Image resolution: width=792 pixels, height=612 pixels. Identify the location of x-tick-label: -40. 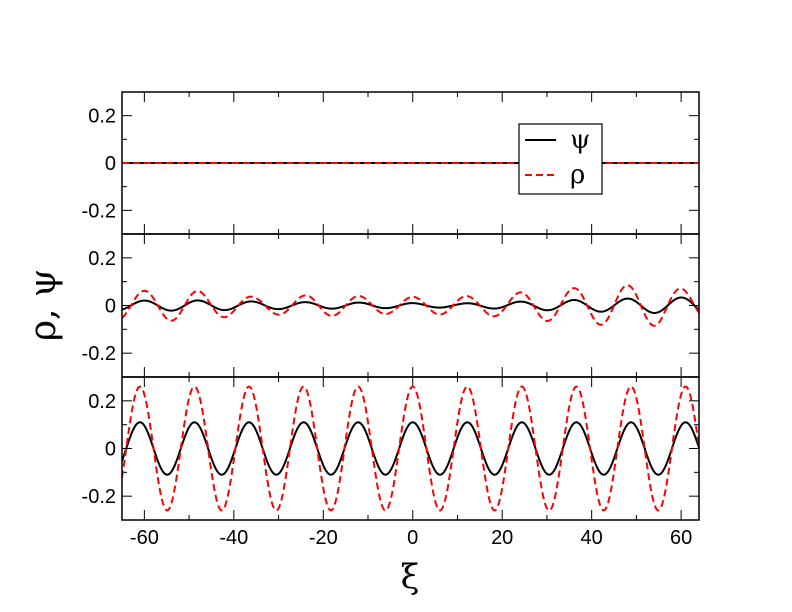
(233, 538).